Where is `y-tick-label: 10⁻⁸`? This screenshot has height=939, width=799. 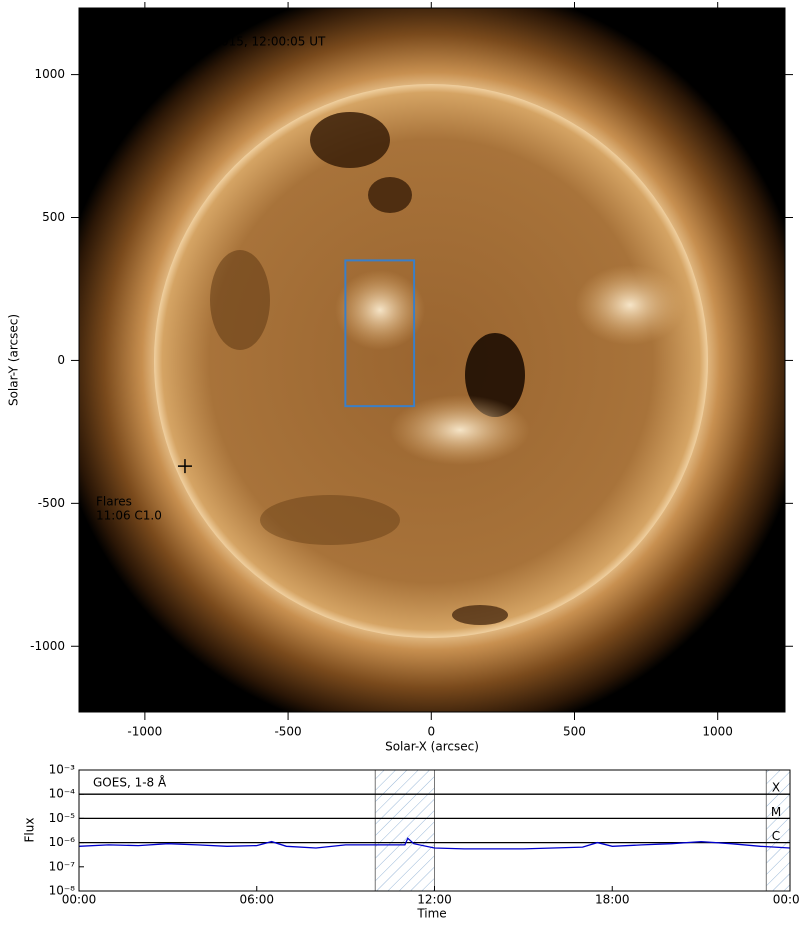
y-tick-label: 10⁻⁸ is located at coordinates (62, 891).